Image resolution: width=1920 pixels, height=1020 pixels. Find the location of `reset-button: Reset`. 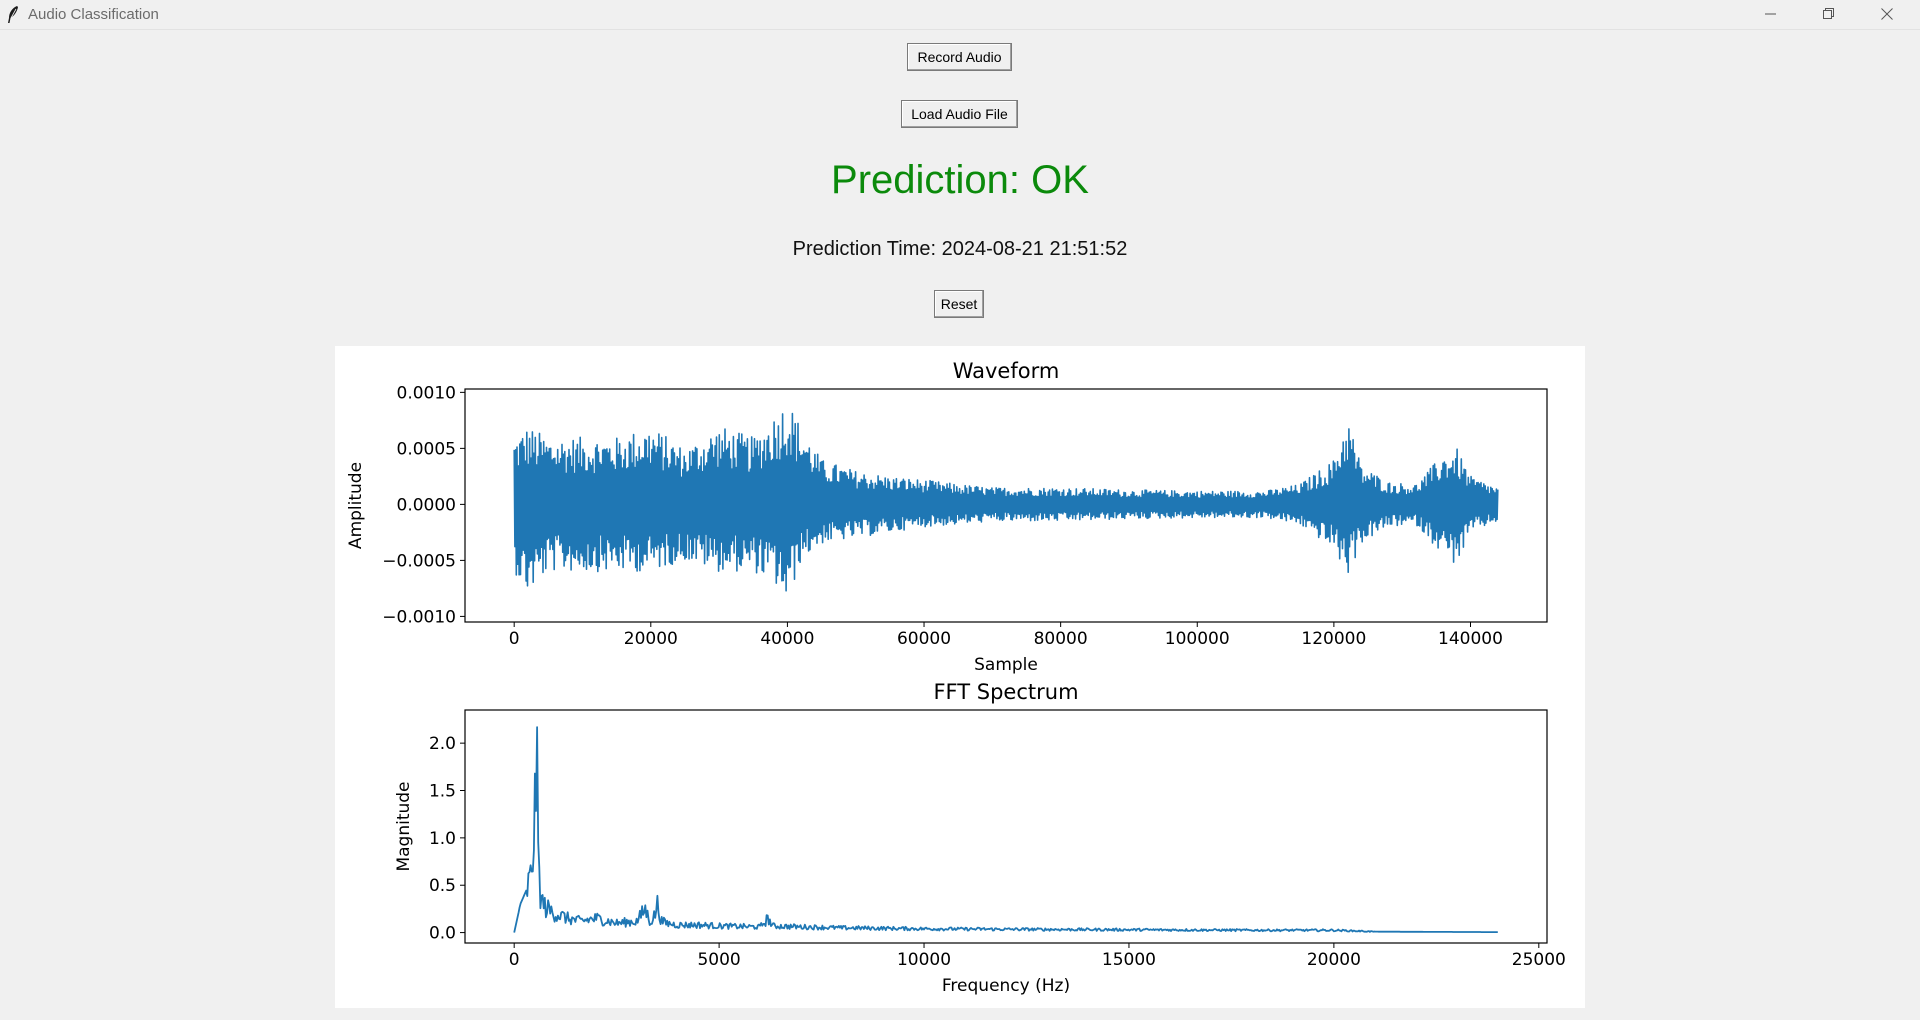

reset-button: Reset is located at coordinates (959, 304).